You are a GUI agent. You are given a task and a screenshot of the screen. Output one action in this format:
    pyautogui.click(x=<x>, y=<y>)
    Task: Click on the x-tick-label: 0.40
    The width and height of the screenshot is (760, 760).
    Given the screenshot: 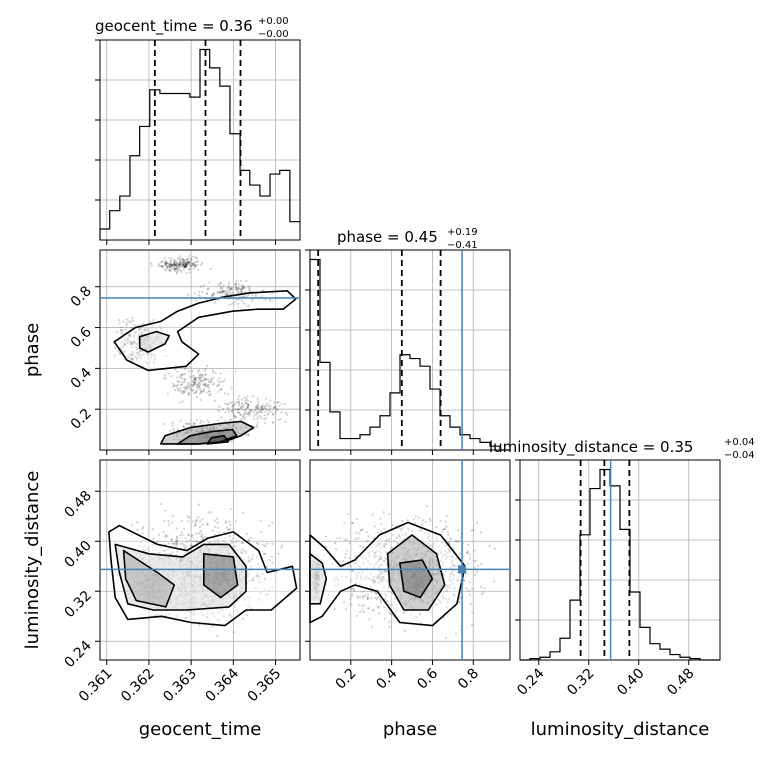 What is the action you would take?
    pyautogui.click(x=630, y=682)
    